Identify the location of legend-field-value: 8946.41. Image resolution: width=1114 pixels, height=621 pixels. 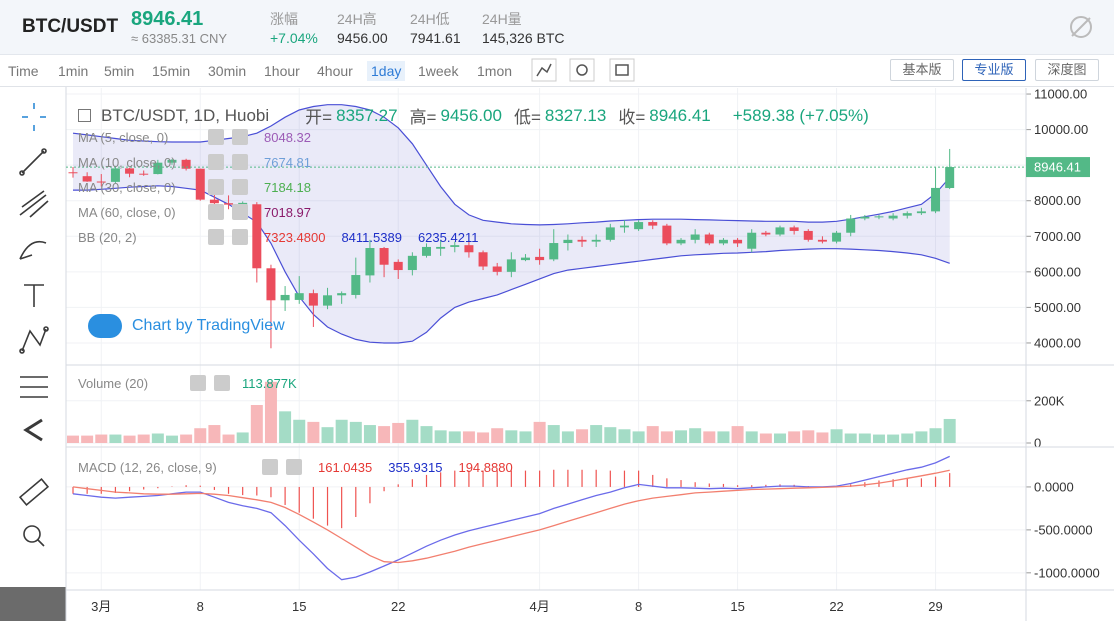
(680, 115).